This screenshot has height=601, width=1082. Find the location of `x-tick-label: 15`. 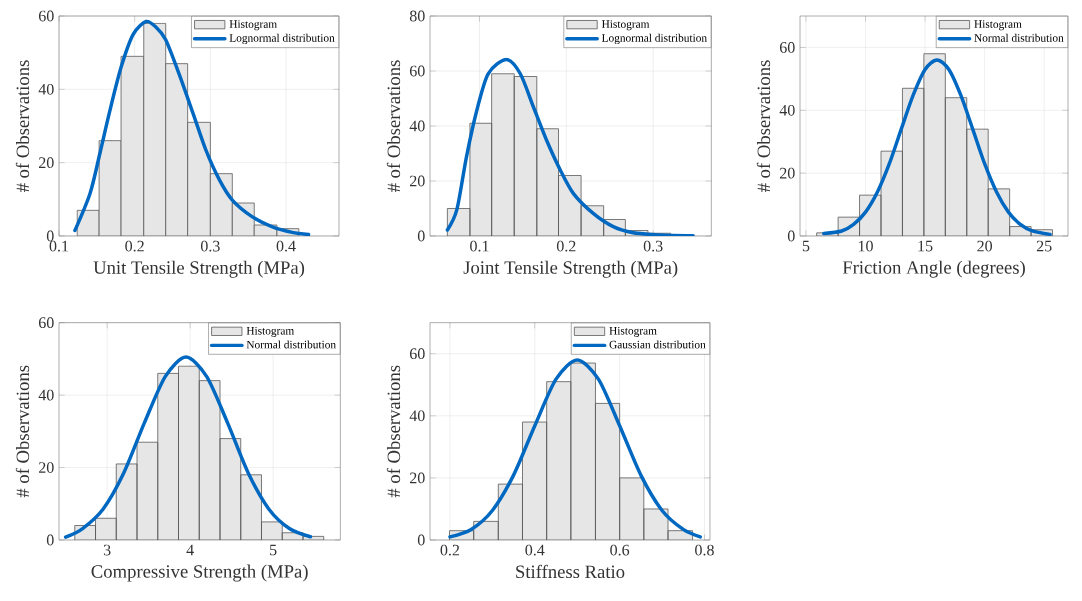

x-tick-label: 15 is located at coordinates (925, 246).